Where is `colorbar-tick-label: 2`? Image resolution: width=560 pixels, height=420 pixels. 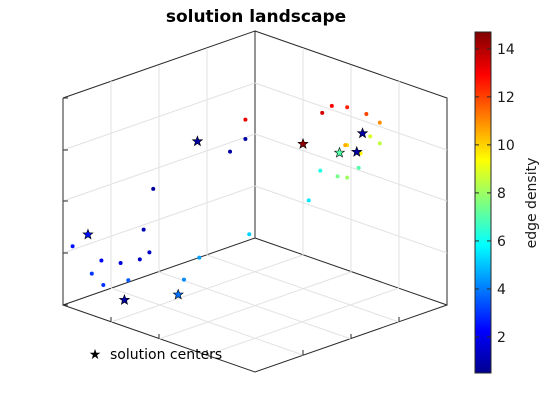 colorbar-tick-label: 2 is located at coordinates (501, 338).